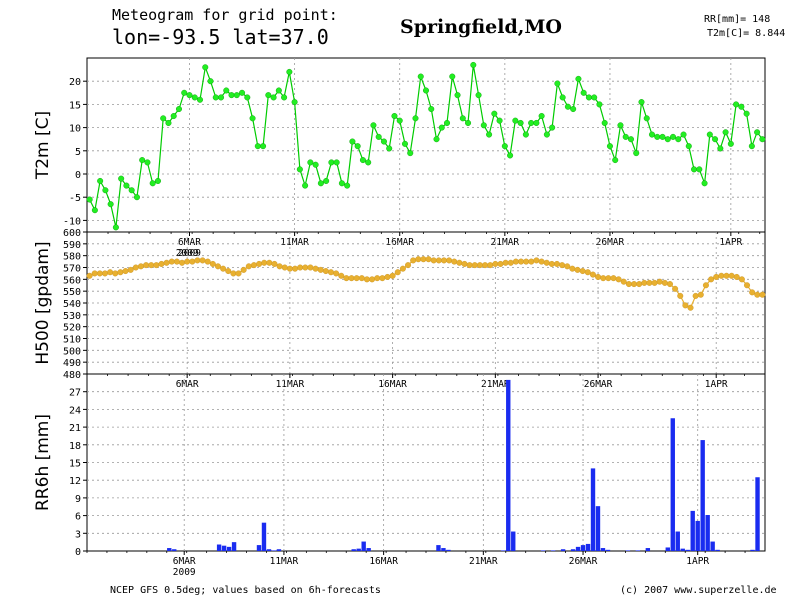 This screenshot has height=600, width=800. Describe the element at coordinates (610, 242) in the screenshot. I see `x-tick-label: 26MAR` at that location.